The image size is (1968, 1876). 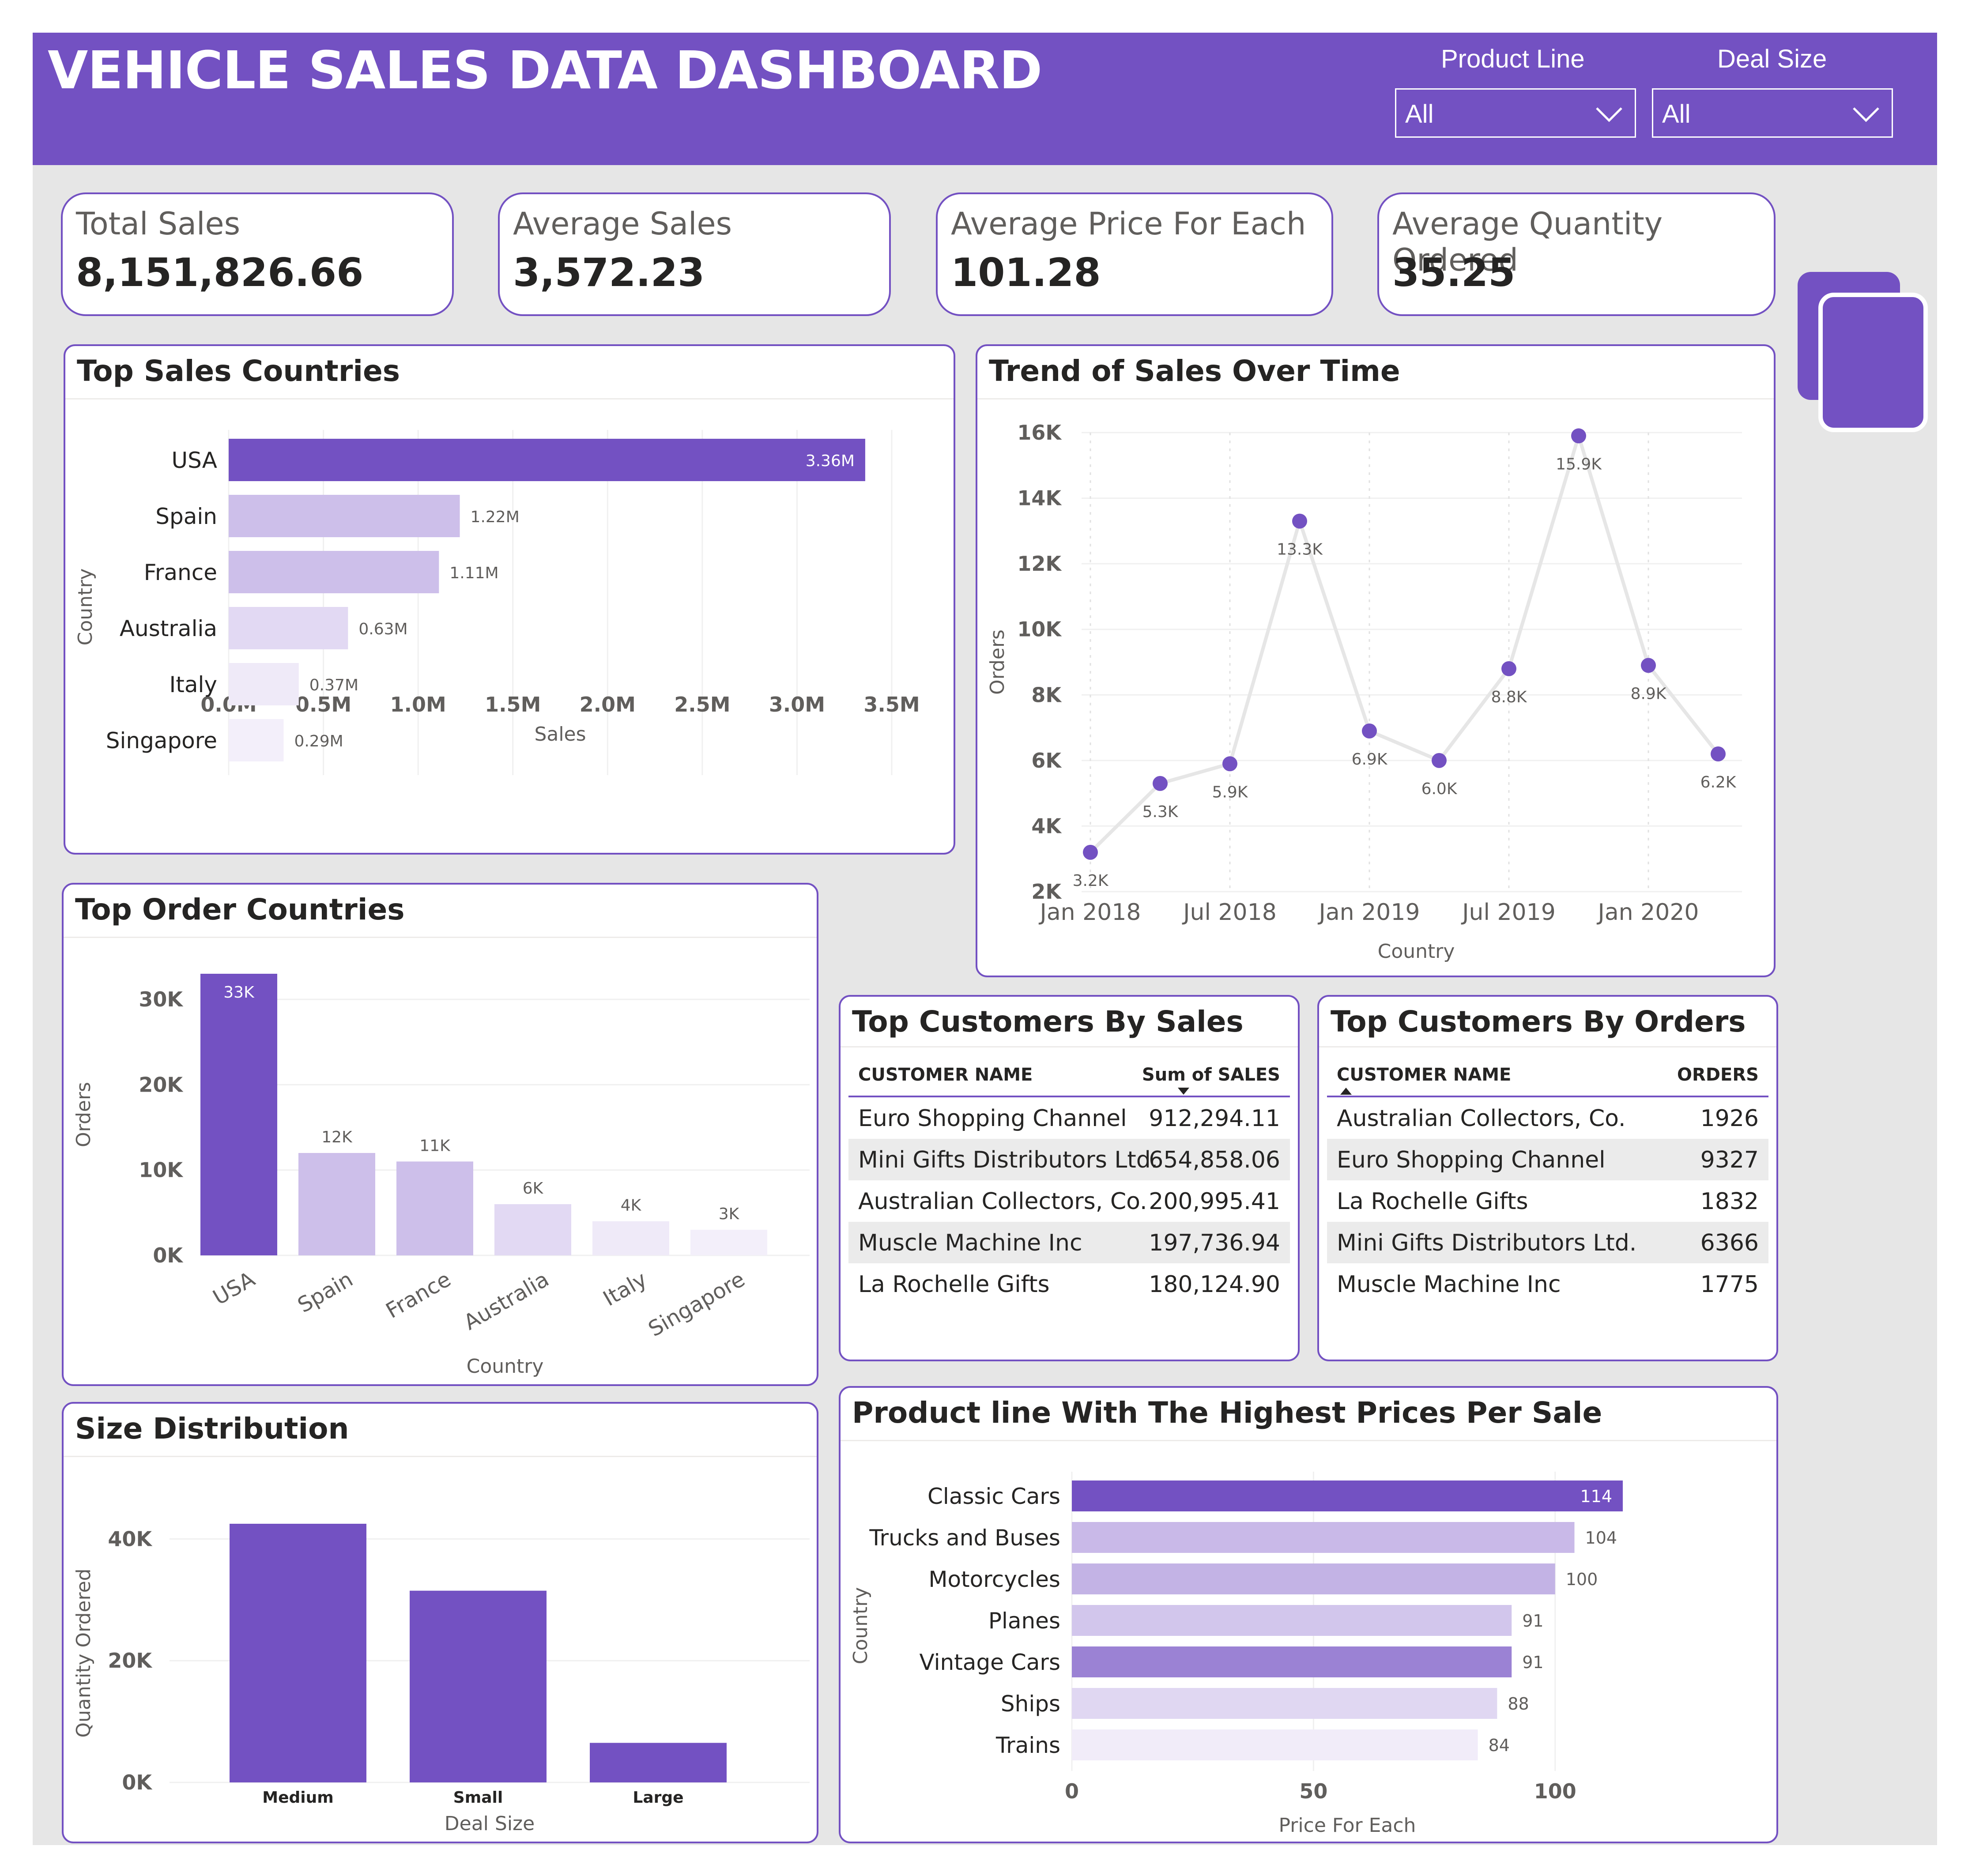 I want to click on panel-title: Size Distribution, so click(x=212, y=1429).